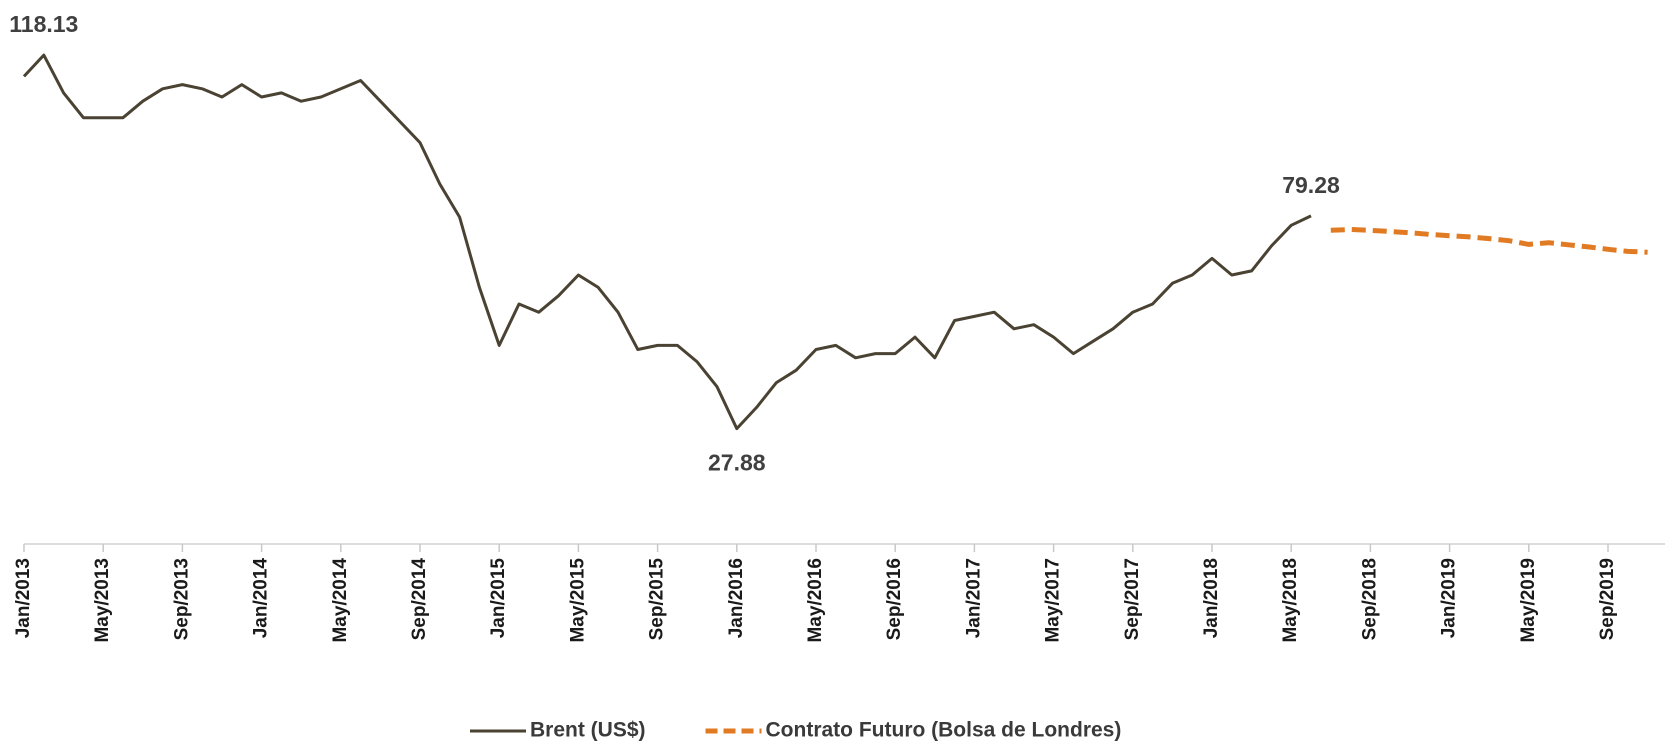 The image size is (1665, 746). What do you see at coordinates (894, 599) in the screenshot?
I see `x-tick-label: Sep/2016` at bounding box center [894, 599].